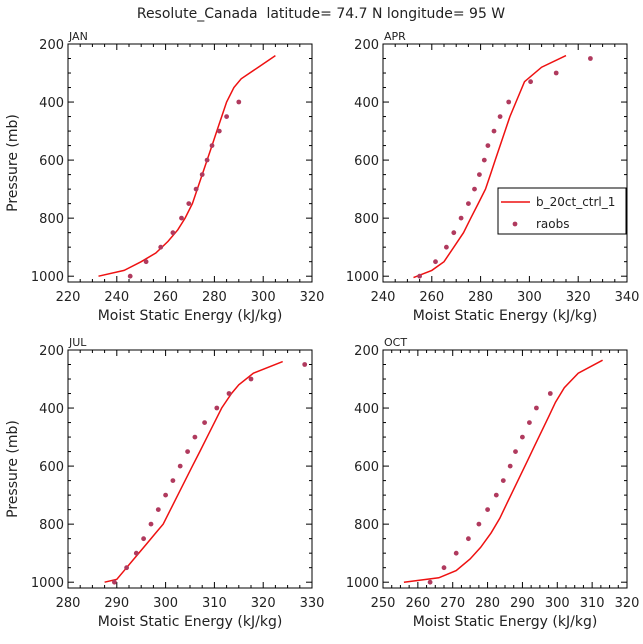 This screenshot has width=643, height=644. Describe the element at coordinates (68, 297) in the screenshot. I see `x-tick-label: 220` at that location.